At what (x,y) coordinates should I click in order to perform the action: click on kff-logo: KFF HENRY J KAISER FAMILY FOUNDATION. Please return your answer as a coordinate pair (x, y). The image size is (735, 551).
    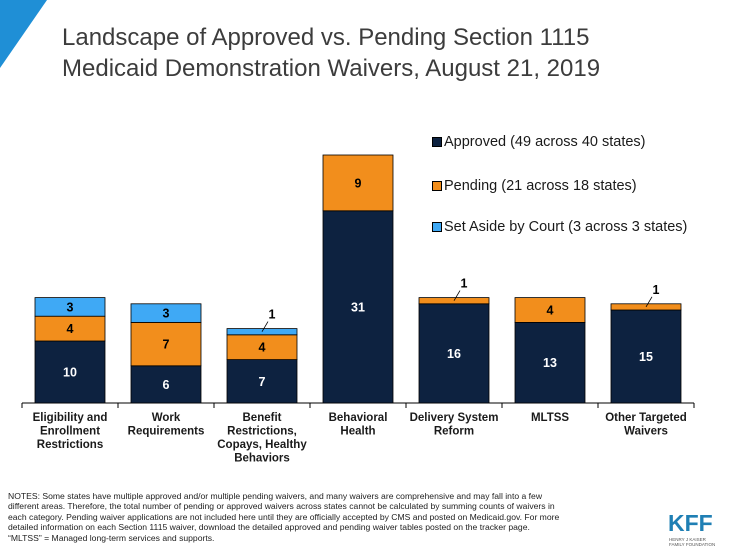
    Looking at the image, I should click on (699, 529).